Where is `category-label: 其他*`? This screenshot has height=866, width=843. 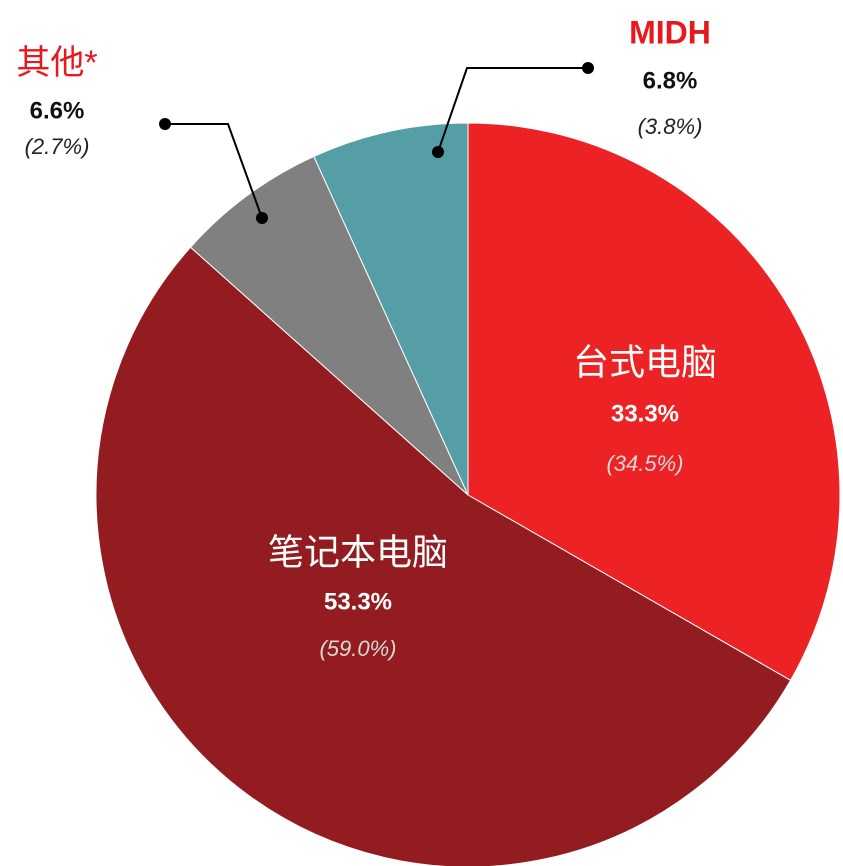 category-label: 其他* is located at coordinates (56, 63).